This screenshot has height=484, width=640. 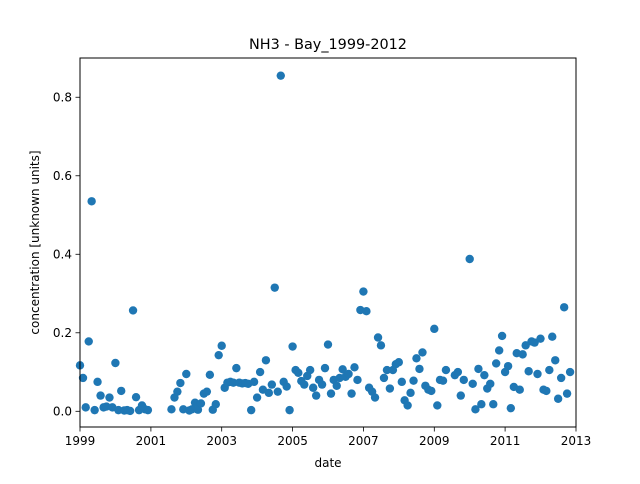 I want to click on x-tick-label: 2005, so click(x=292, y=441).